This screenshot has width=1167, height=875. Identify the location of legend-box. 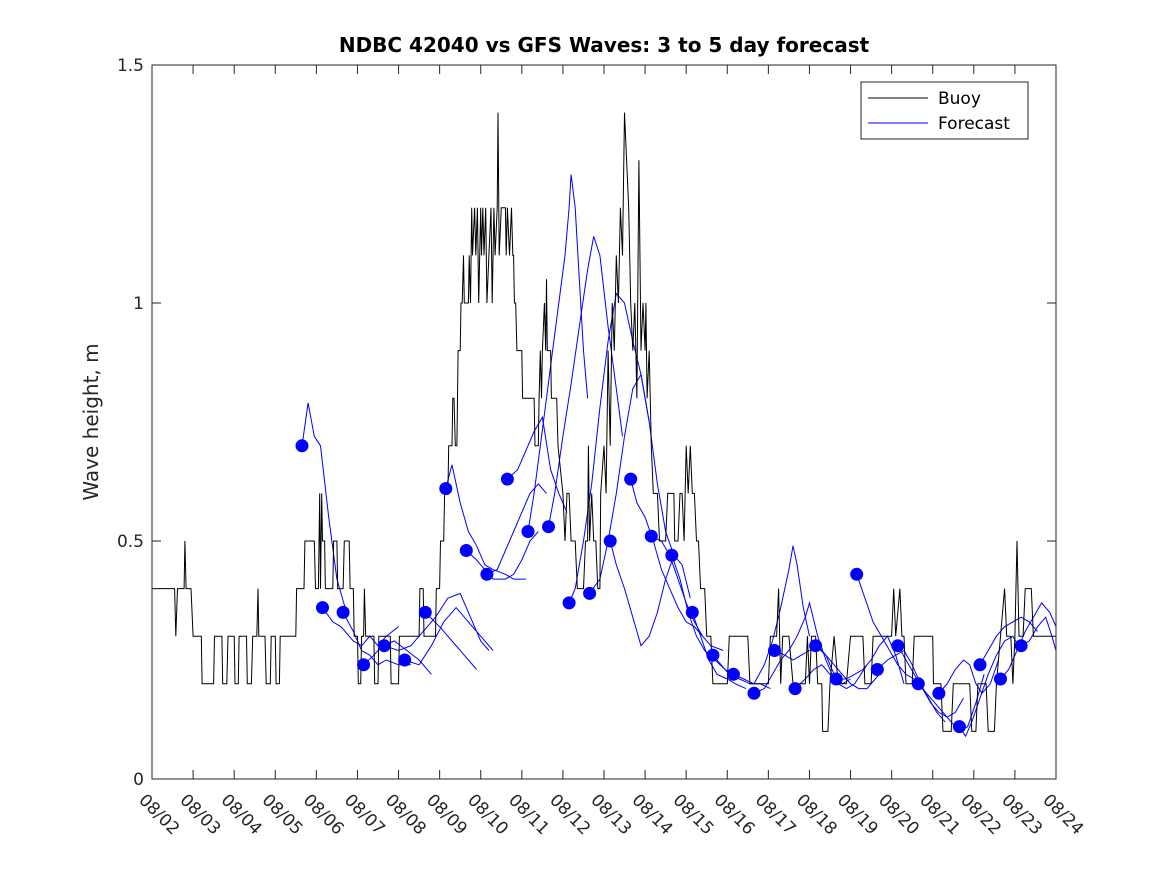
(944, 110).